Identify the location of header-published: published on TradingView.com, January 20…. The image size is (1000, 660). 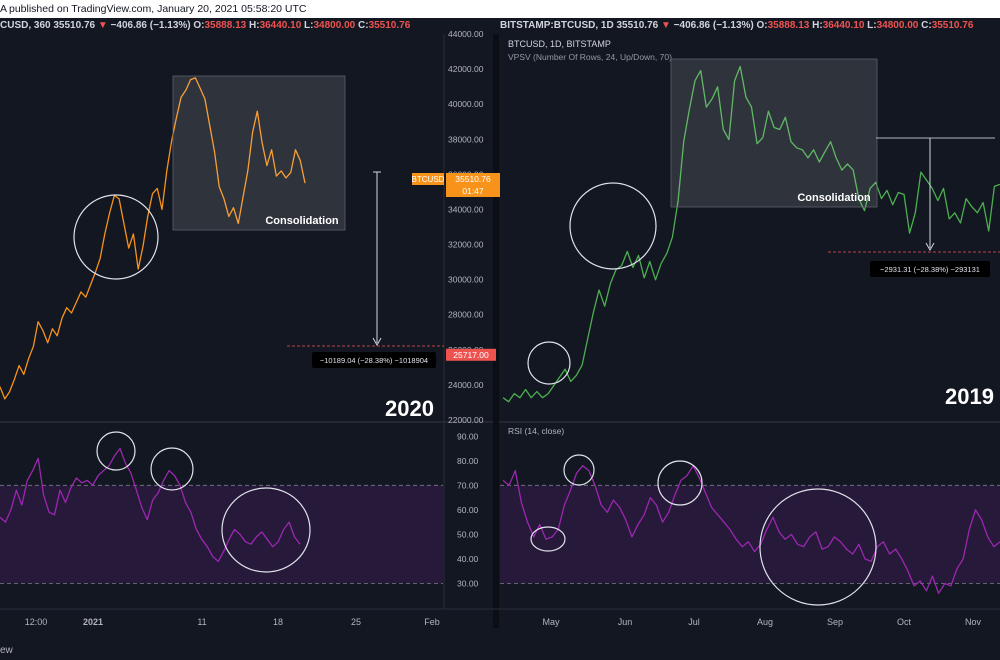
(158, 9).